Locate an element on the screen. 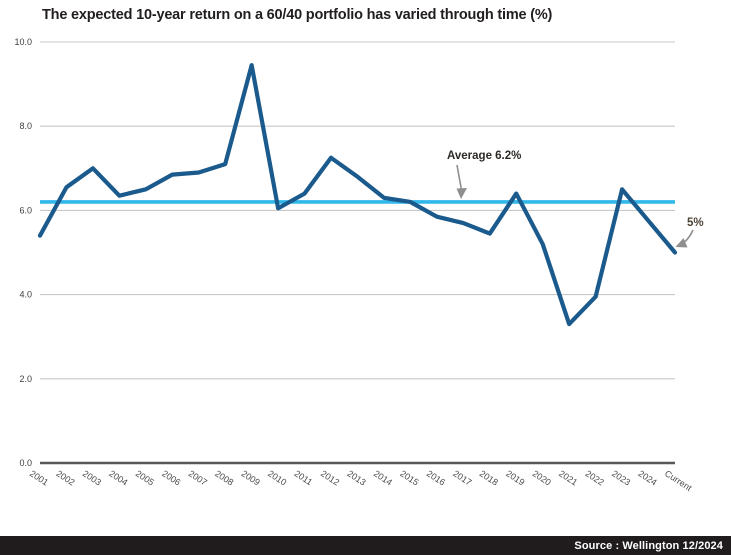 The image size is (731, 555). y-axis-label: 0.0 is located at coordinates (25, 463).